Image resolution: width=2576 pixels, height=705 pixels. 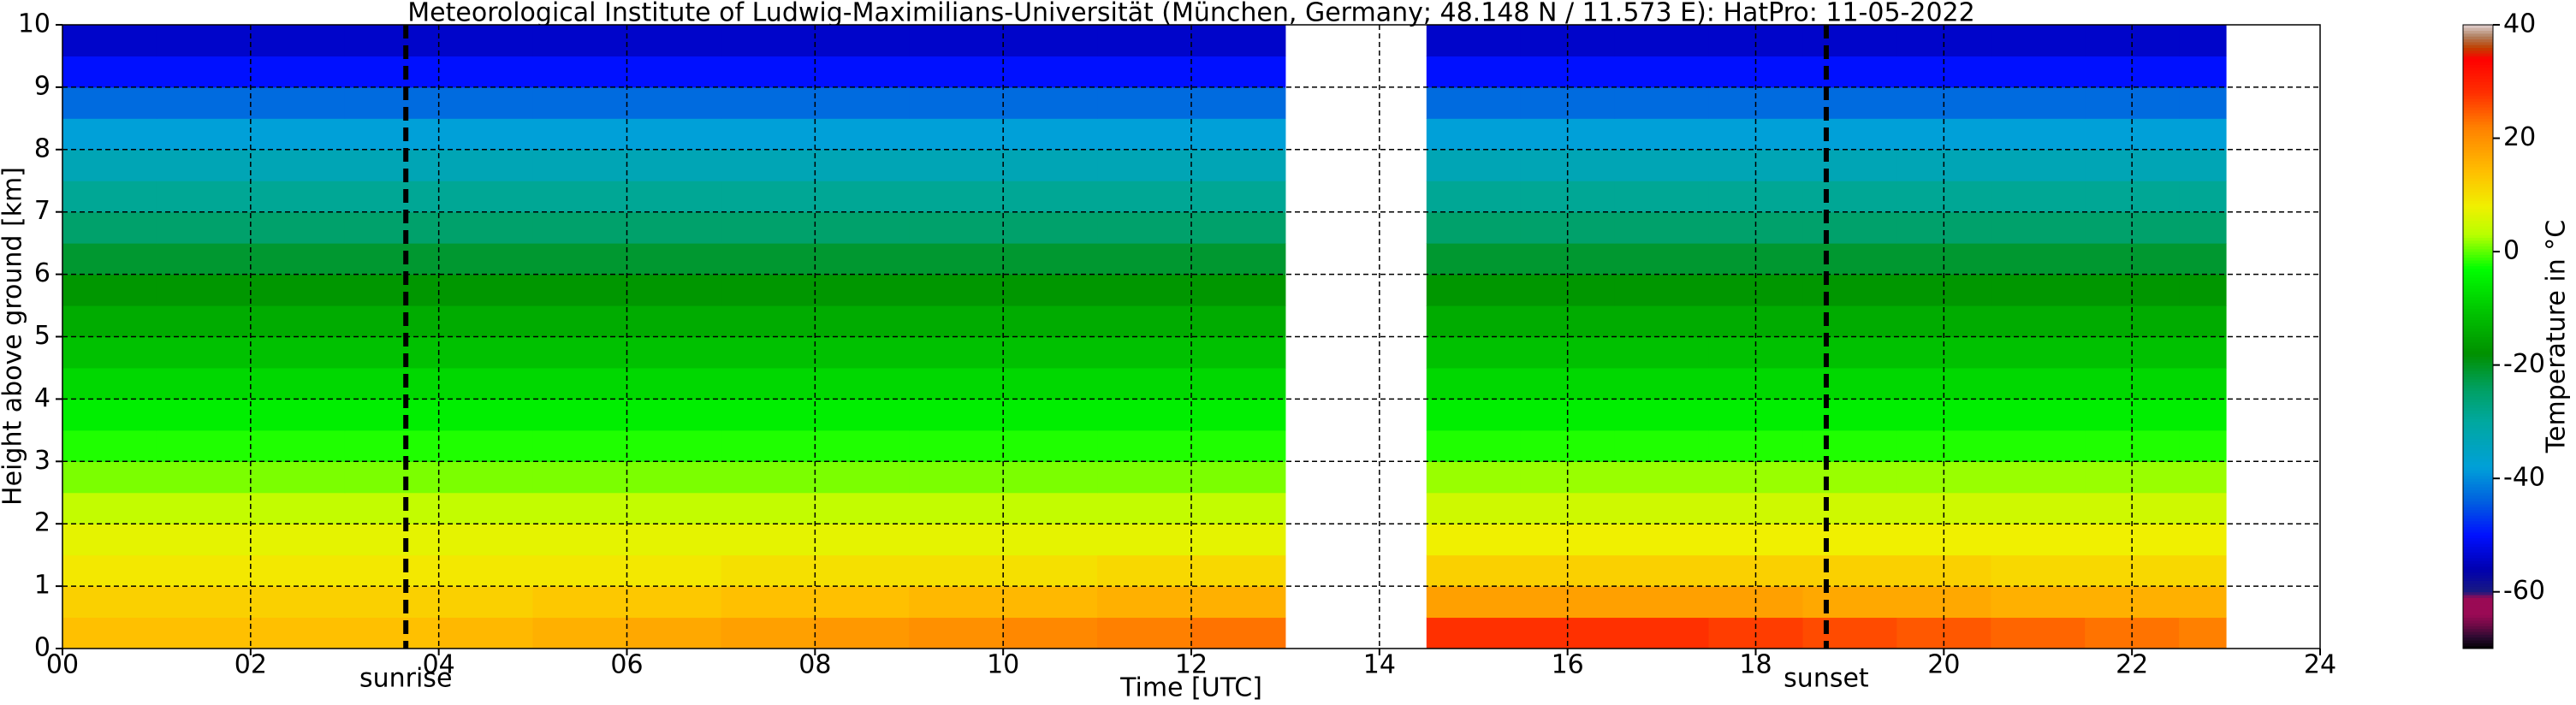 What do you see at coordinates (42, 523) in the screenshot?
I see `y-tick-label: 2` at bounding box center [42, 523].